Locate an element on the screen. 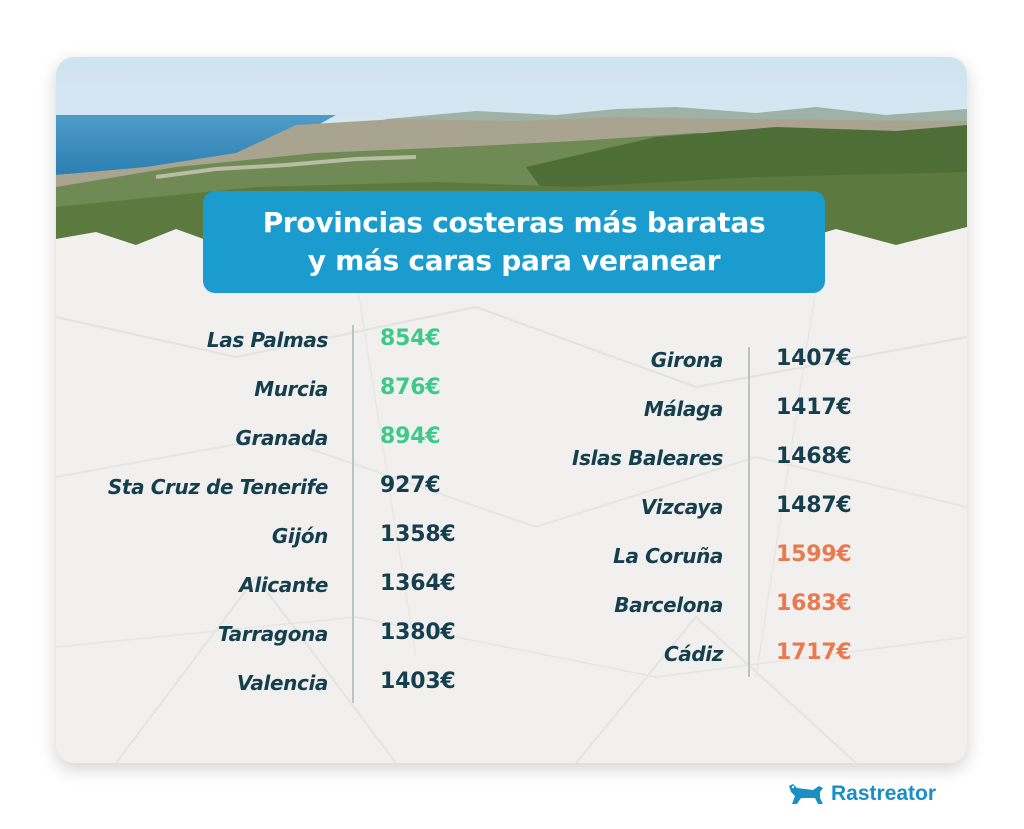 Image resolution: width=1024 pixels, height=829 pixels. rastreator-logo: Rastreator is located at coordinates (861, 794).